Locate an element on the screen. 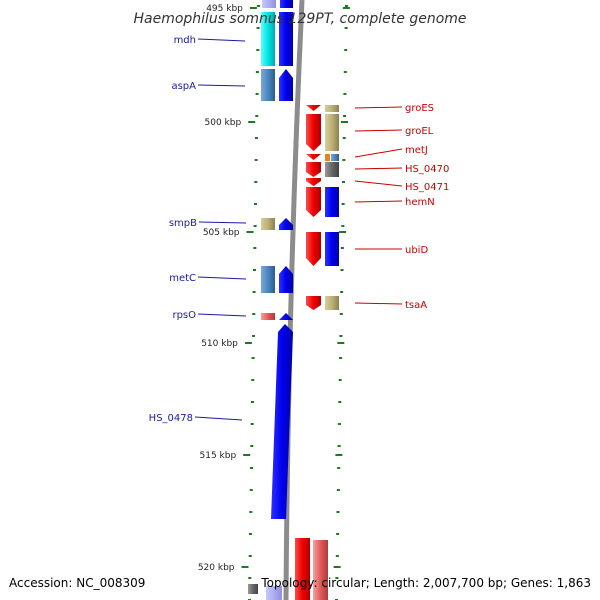 The width and height of the screenshot is (600, 600). gene-HS_0478-block is located at coordinates (282, 421).